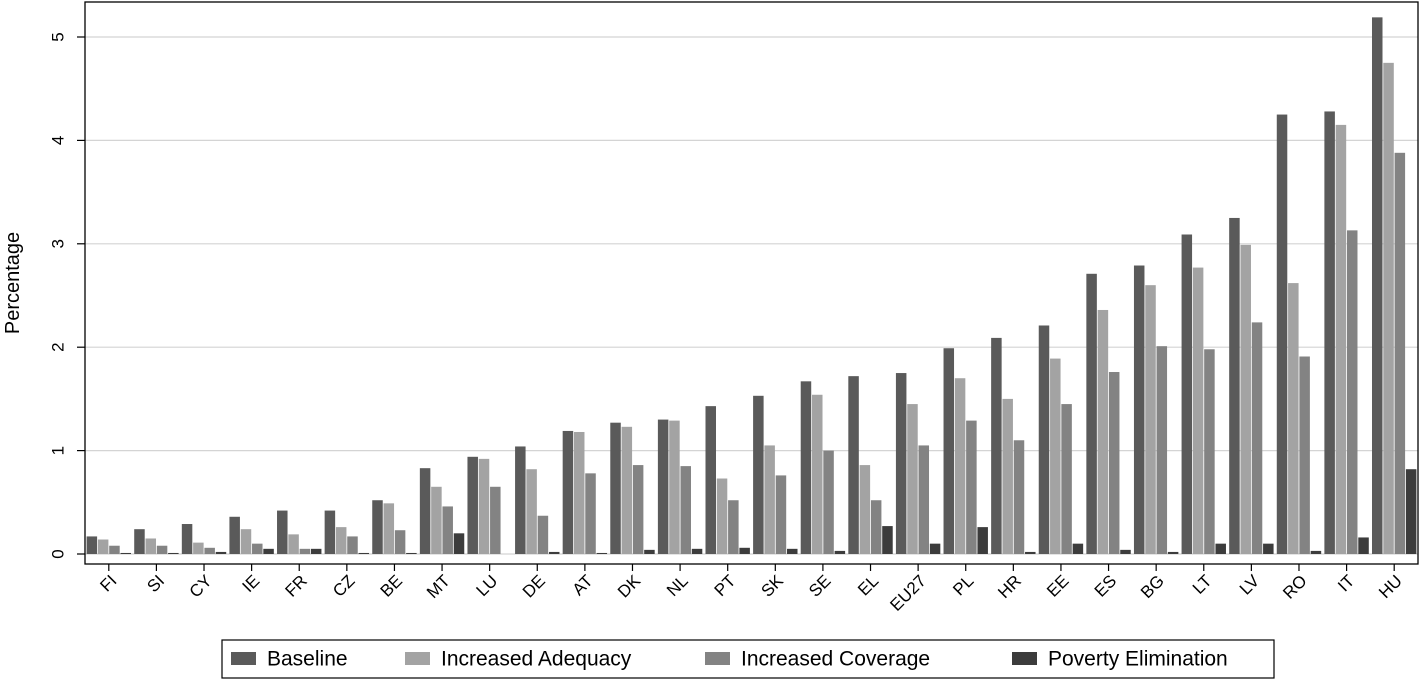  What do you see at coordinates (534, 586) in the screenshot?
I see `x-tick-label: DE` at bounding box center [534, 586].